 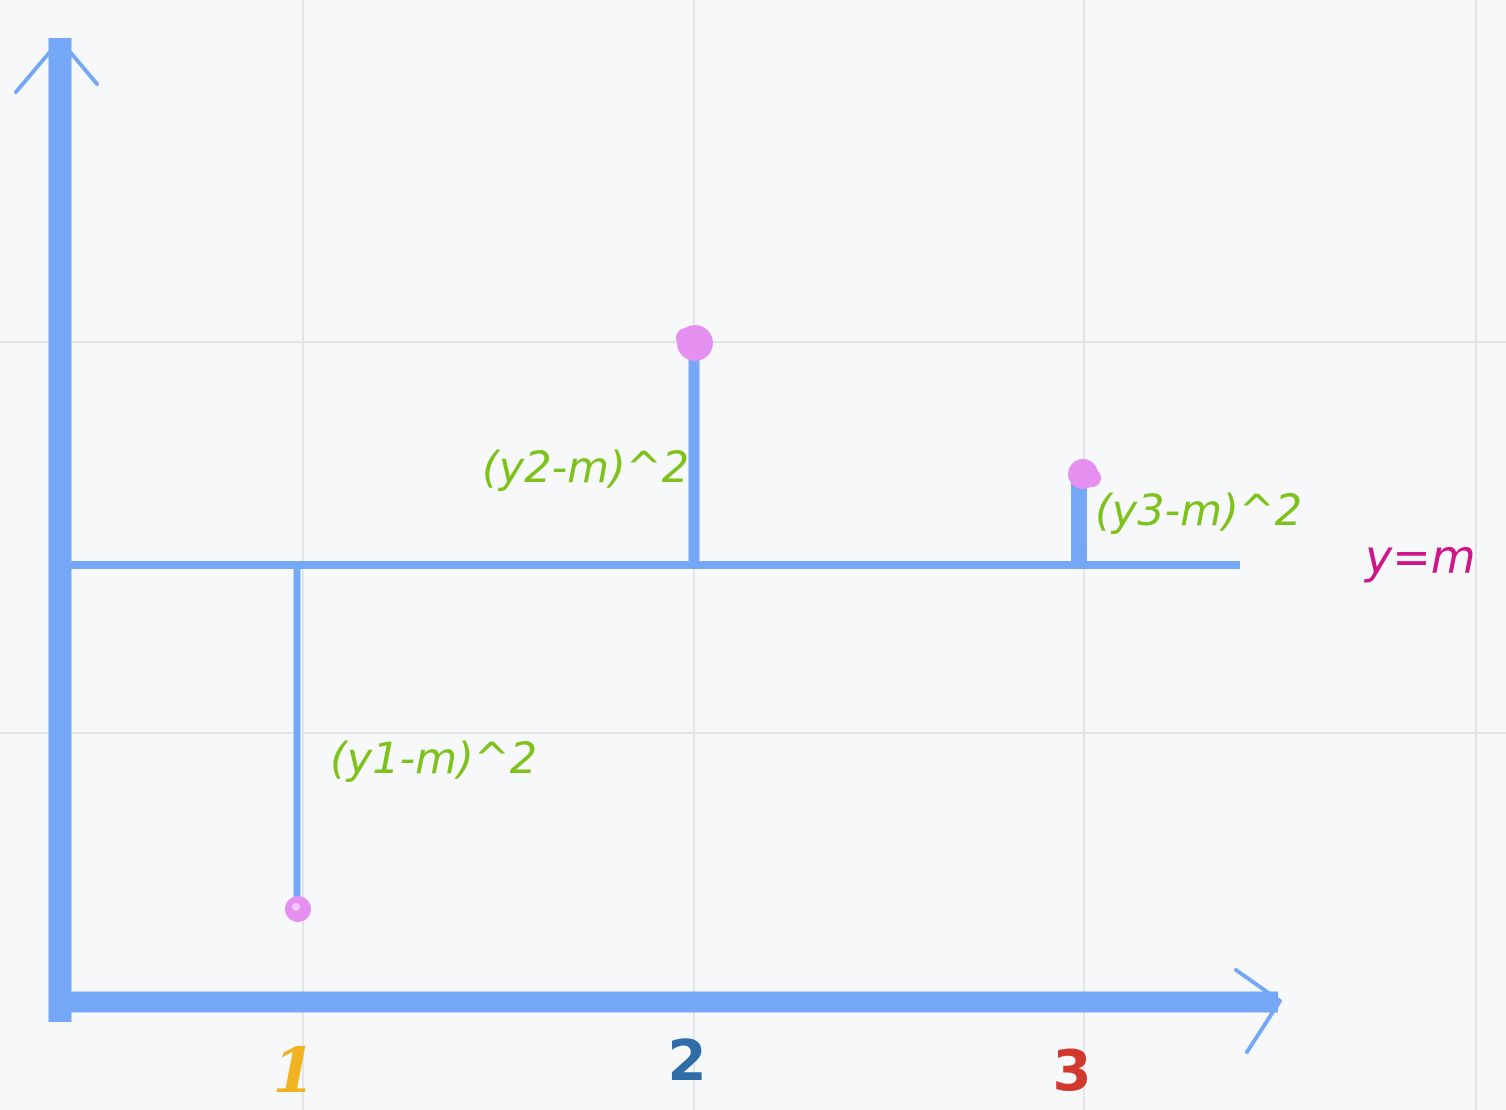 What do you see at coordinates (585, 468) in the screenshot?
I see `residual-label-2: (y2-m)^2` at bounding box center [585, 468].